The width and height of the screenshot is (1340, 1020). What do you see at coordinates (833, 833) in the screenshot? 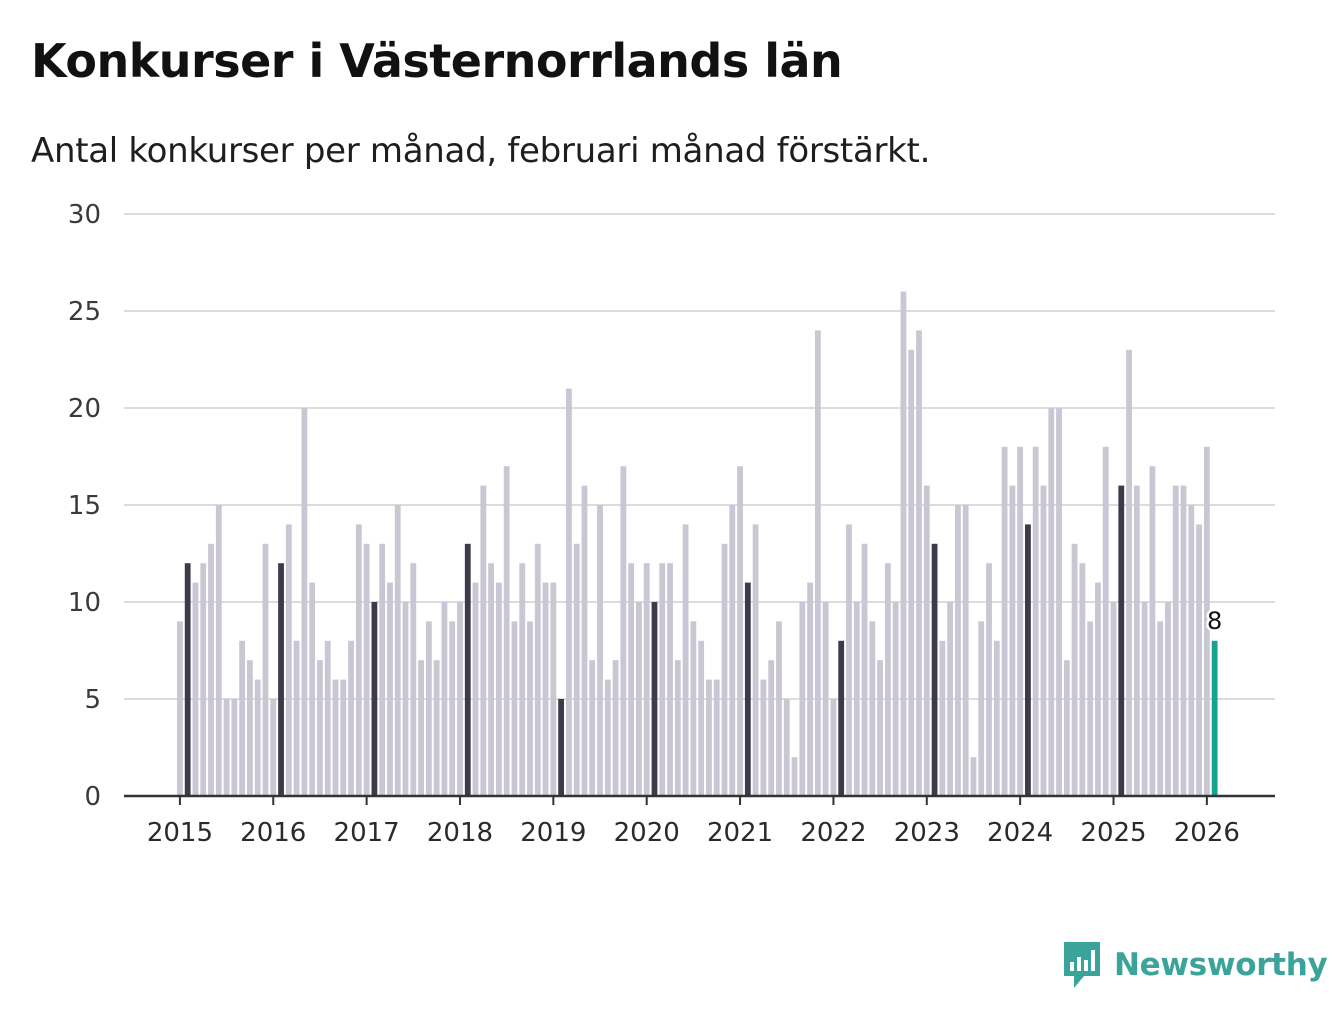
I see `x-tick-label: 2022` at bounding box center [833, 833].